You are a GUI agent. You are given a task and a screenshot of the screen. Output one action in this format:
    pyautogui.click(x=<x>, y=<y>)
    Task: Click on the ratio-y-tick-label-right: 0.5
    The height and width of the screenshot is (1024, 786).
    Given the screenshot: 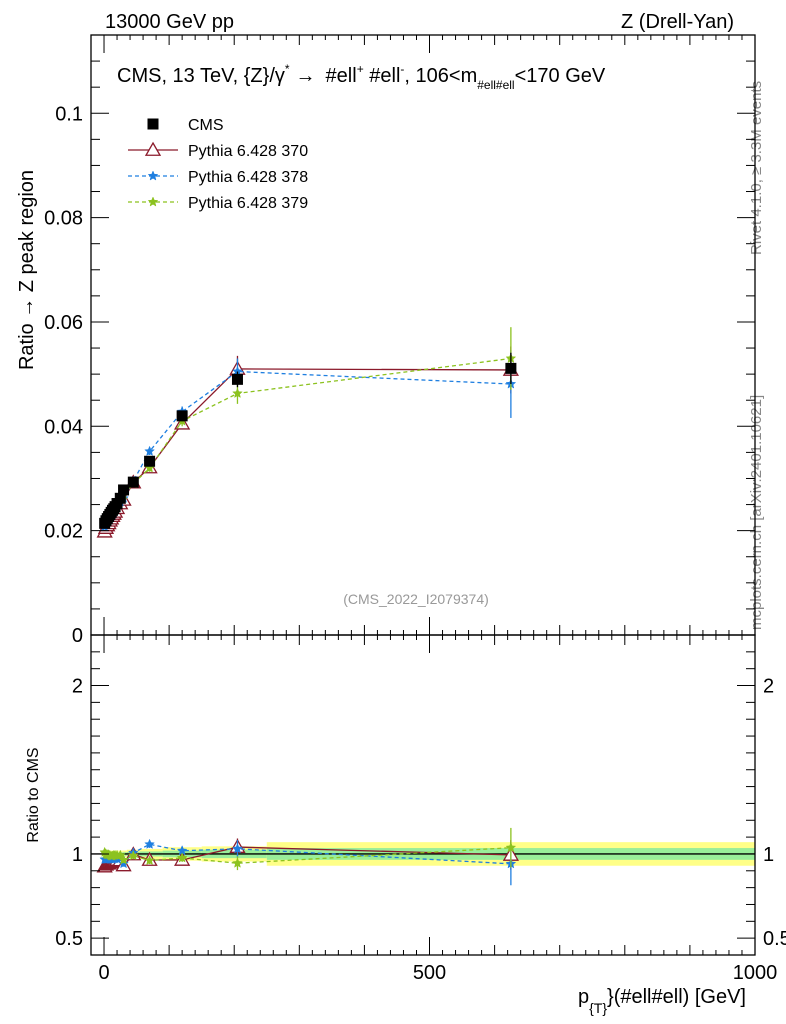 What is the action you would take?
    pyautogui.click(x=774, y=939)
    